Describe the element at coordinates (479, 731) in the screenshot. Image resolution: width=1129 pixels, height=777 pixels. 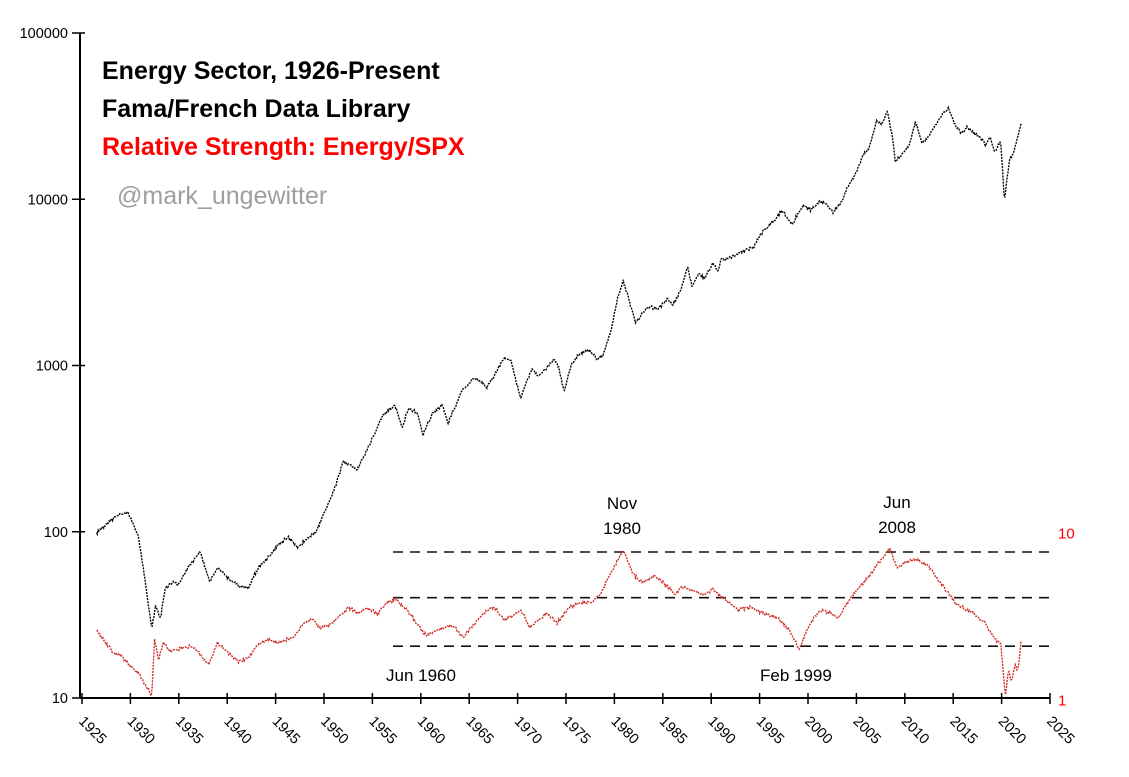
I see `x-axis-tick-label: 1965` at that location.